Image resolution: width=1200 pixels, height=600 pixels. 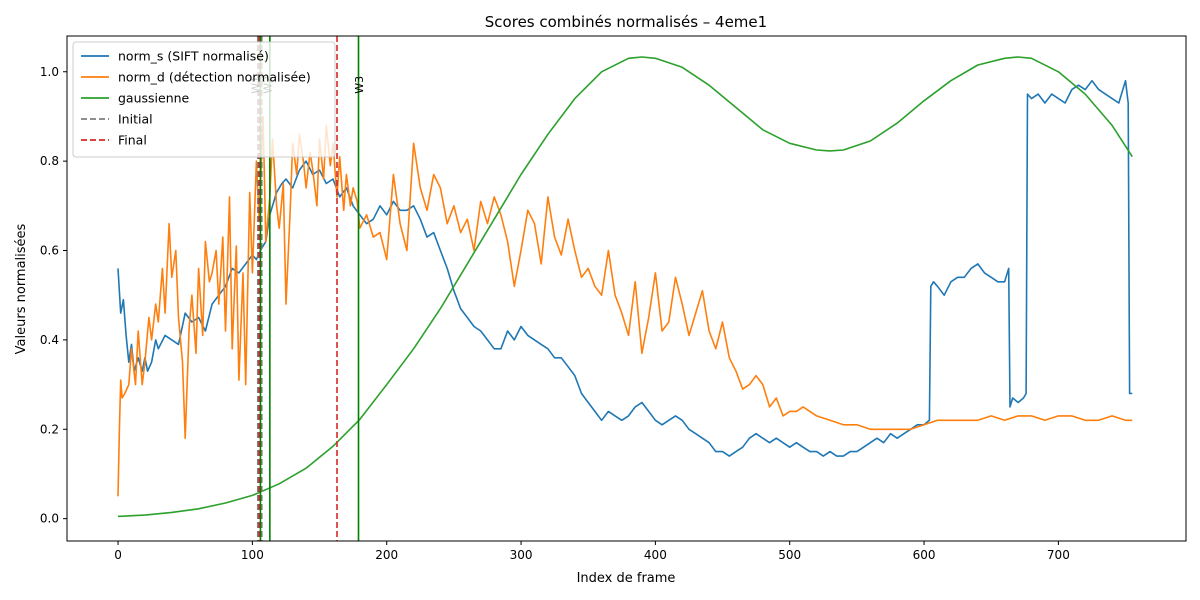 What do you see at coordinates (49, 429) in the screenshot?
I see `y-tick-label: 0.2` at bounding box center [49, 429].